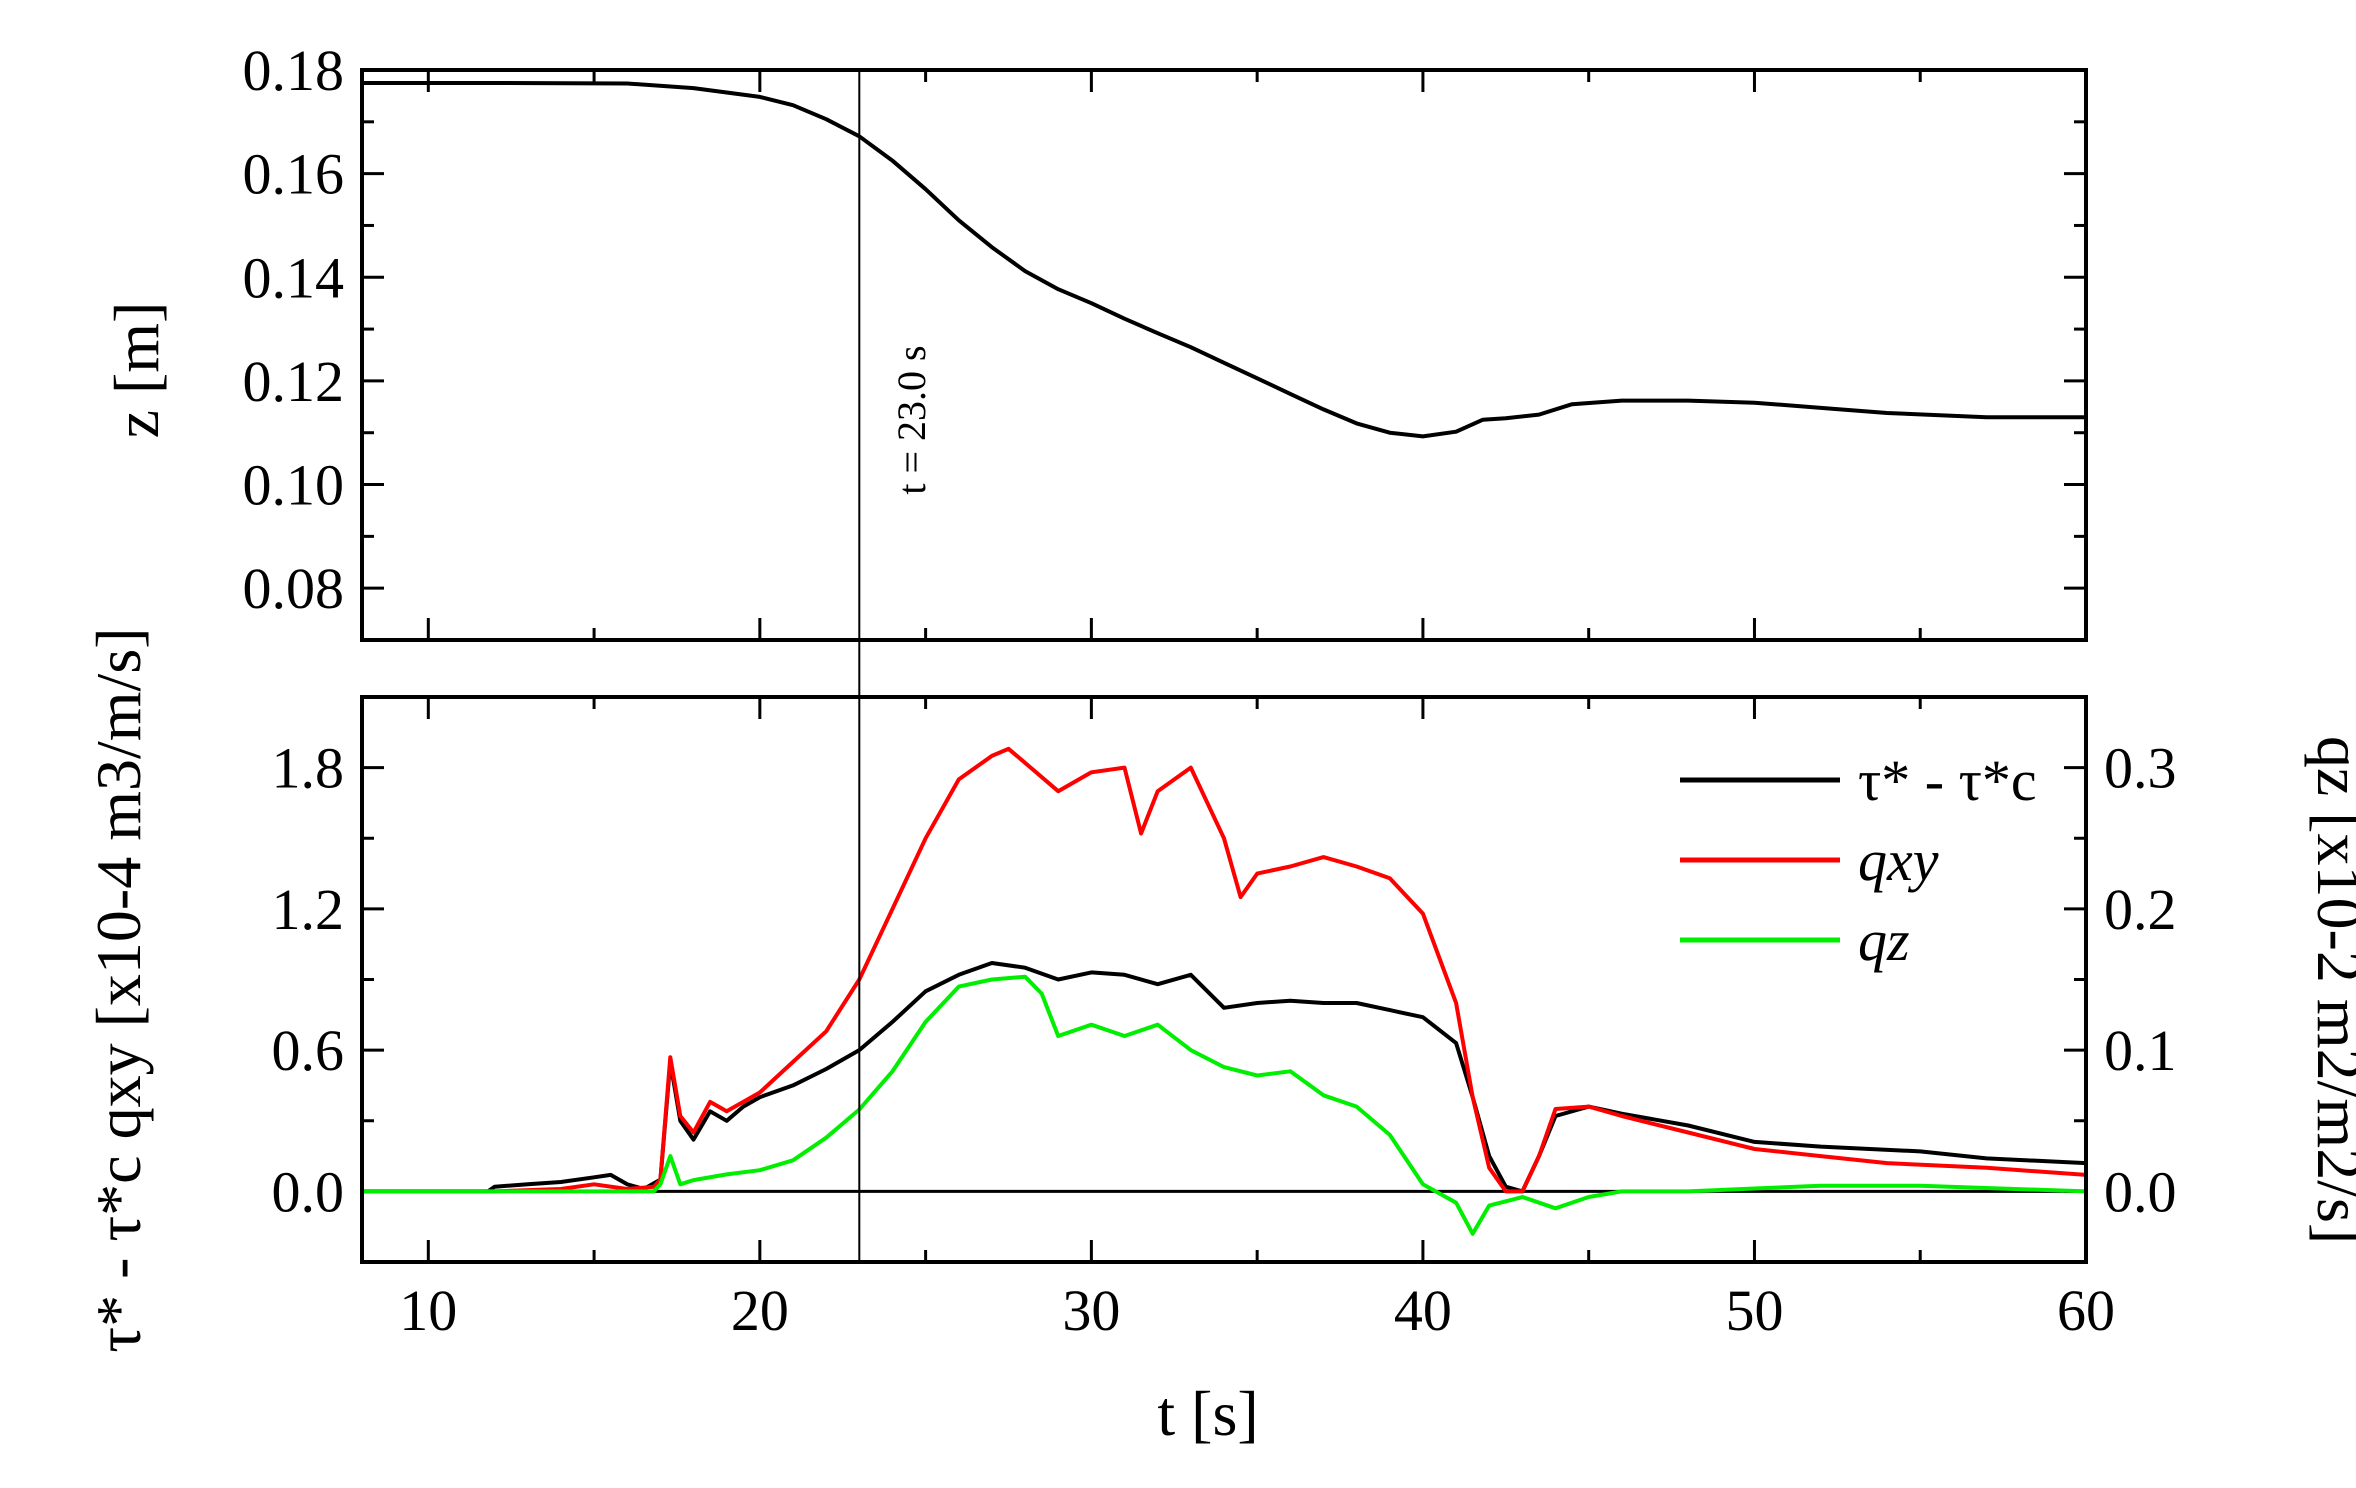 The image size is (2356, 1488). I want to click on top-y-tick-label: 0.18, so click(294, 70).